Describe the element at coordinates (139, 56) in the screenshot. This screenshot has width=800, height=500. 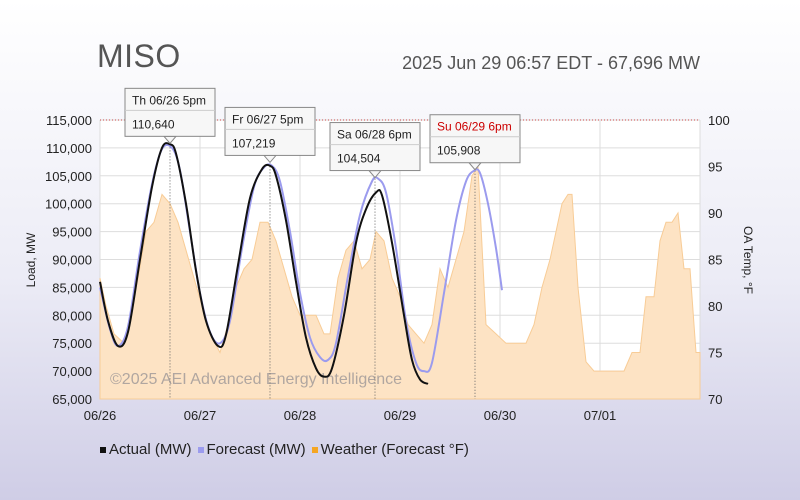
I see `chart-title: MISO` at that location.